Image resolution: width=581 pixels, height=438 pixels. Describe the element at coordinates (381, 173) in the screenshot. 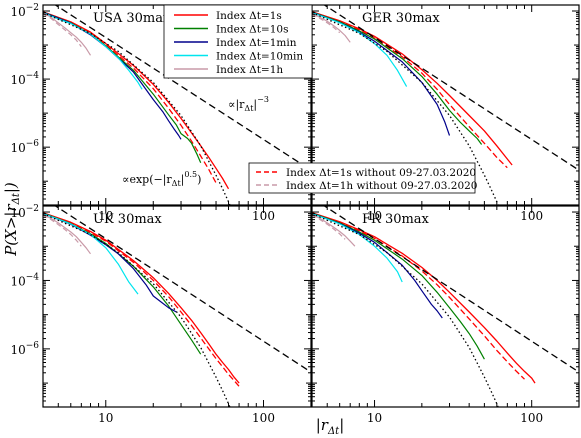

I see `legend-label: Index Δt=1s without 09-27.03.2020` at that location.